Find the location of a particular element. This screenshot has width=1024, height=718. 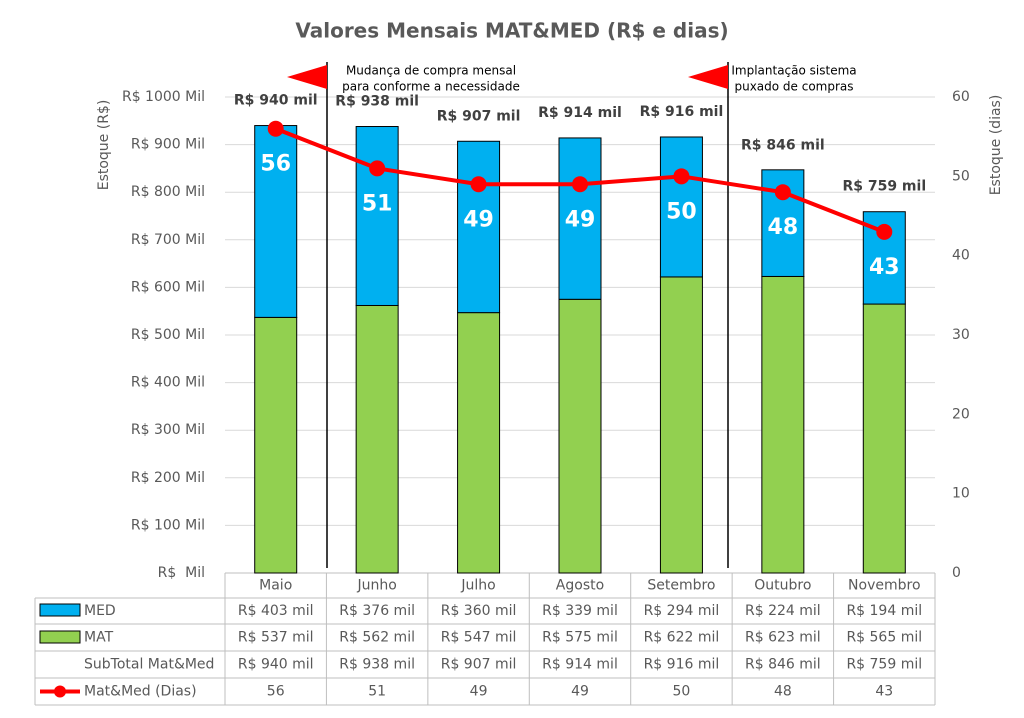

table-cell: R$ 846 mil is located at coordinates (783, 665).